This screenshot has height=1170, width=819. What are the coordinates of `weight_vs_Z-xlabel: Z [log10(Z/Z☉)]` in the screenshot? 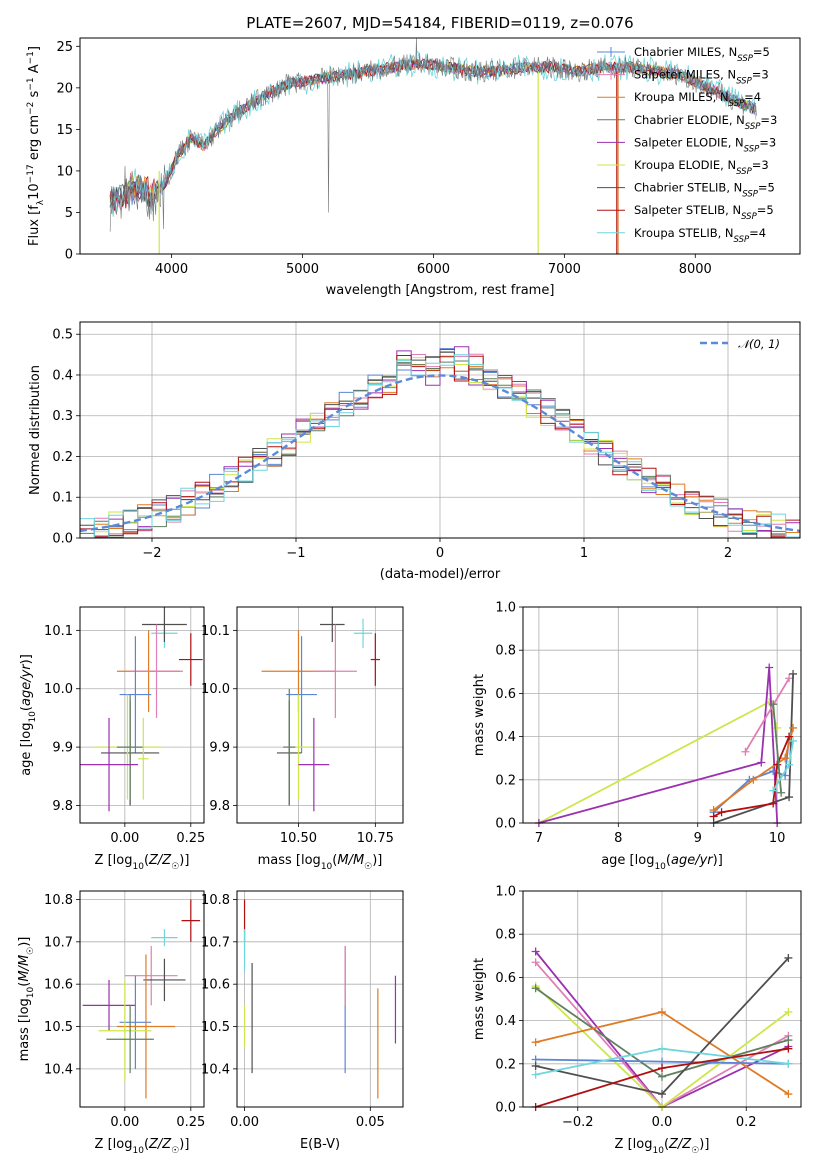 It's located at (662, 1146).